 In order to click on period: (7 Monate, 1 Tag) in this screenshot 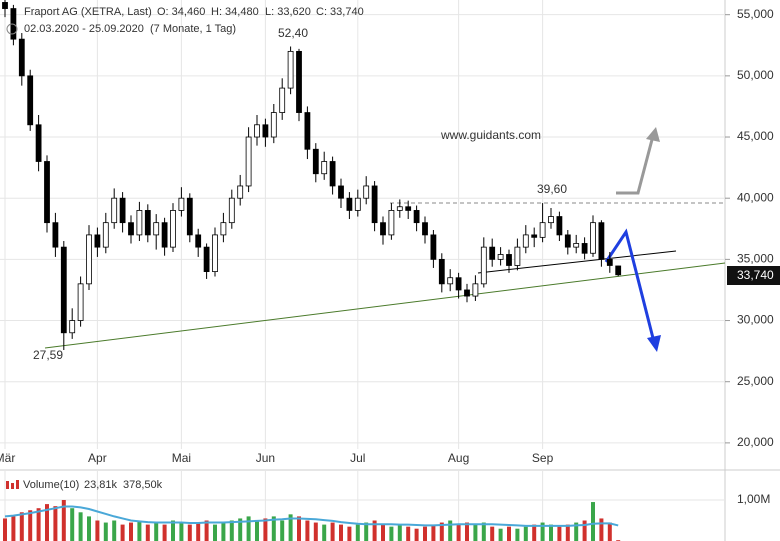, I will do `click(193, 29)`.